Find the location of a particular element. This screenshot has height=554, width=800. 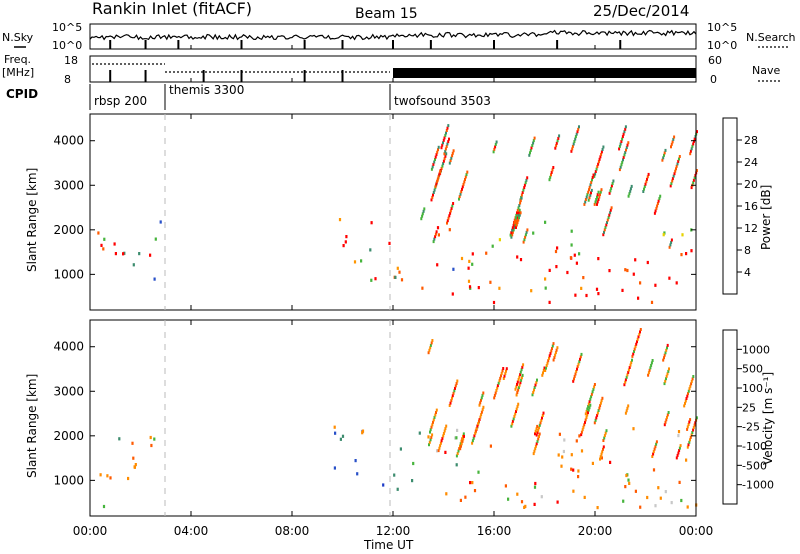

x-tick-label: 12:00 is located at coordinates (393, 531).